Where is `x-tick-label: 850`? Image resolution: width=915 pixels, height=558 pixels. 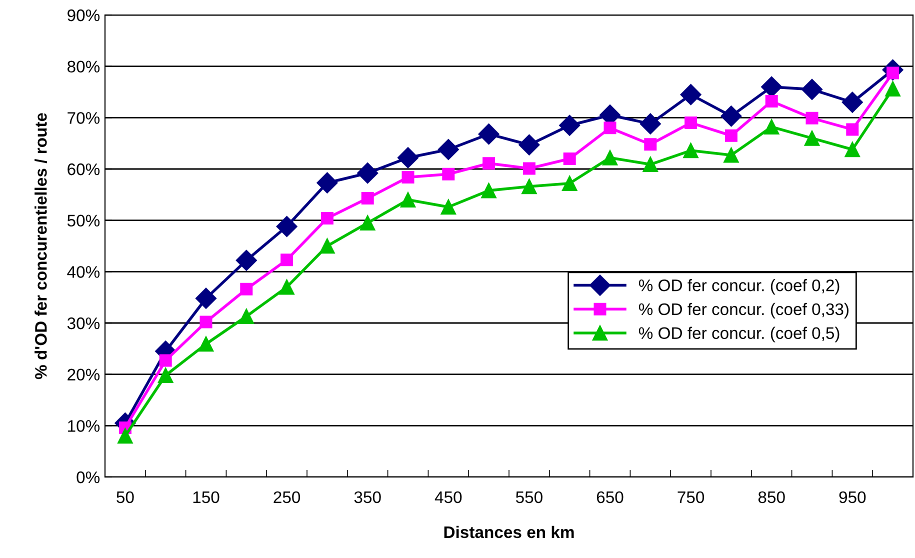
x-tick-label: 850 is located at coordinates (771, 497).